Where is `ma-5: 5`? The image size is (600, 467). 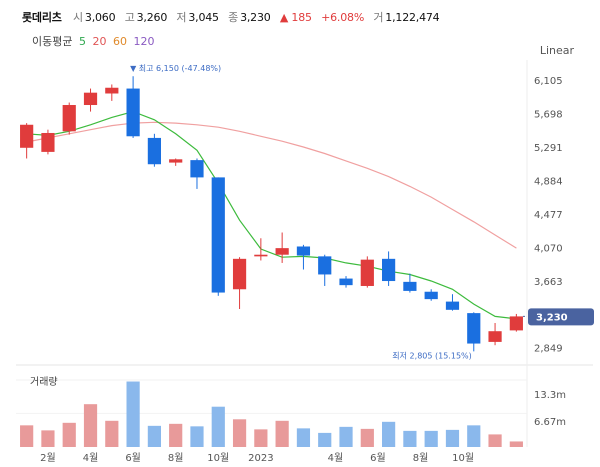 ma-5: 5 is located at coordinates (82, 41).